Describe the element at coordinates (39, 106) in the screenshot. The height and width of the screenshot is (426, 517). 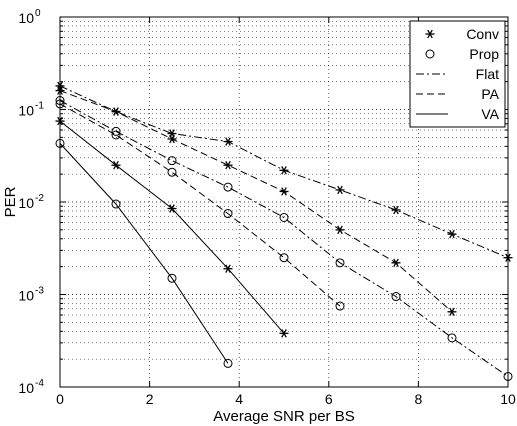
I see `y-tick-exponent: -1` at that location.